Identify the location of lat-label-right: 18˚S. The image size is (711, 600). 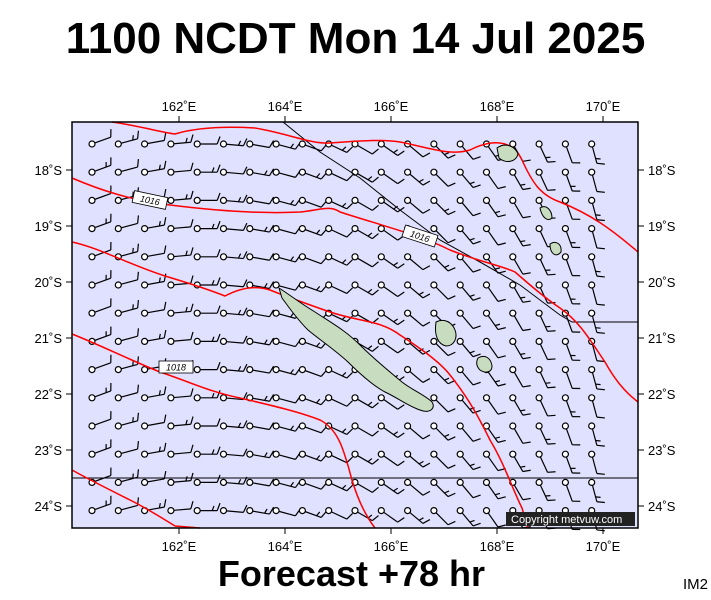
(662, 170).